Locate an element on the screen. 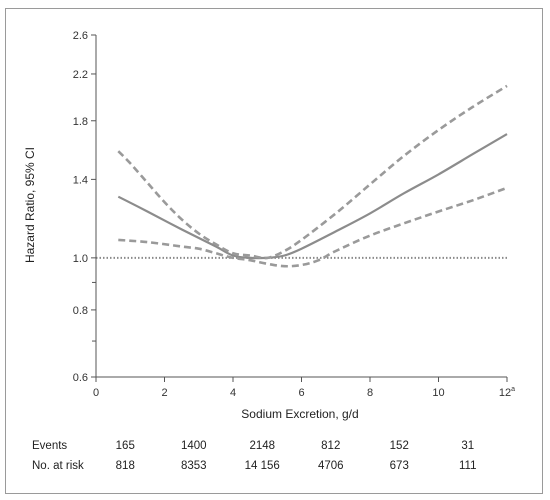 This screenshot has width=550, height=500. y-tick-label: 0.6 is located at coordinates (80, 378).